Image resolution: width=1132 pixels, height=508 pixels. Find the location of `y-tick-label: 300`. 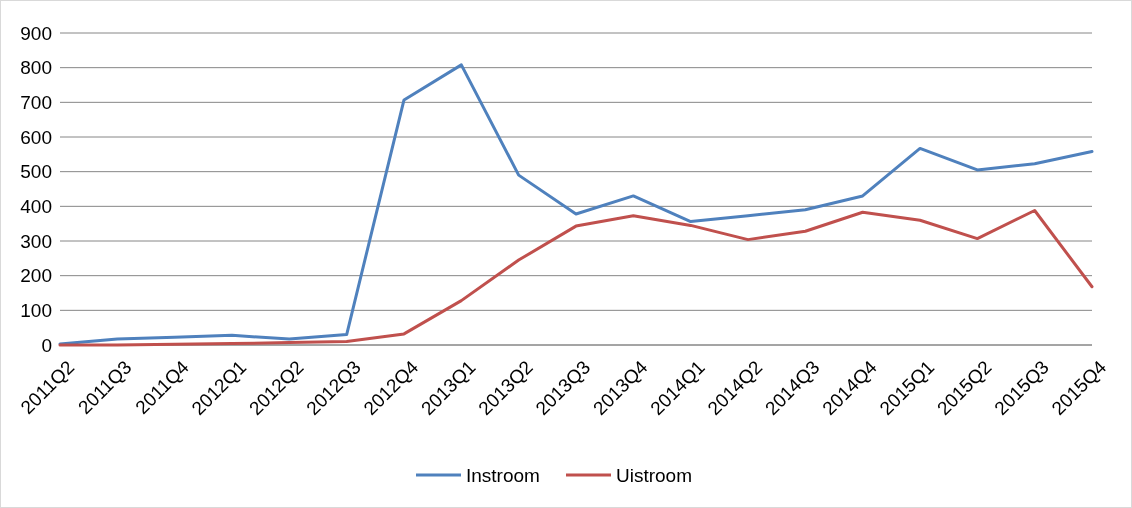

y-tick-label: 300 is located at coordinates (36, 241).